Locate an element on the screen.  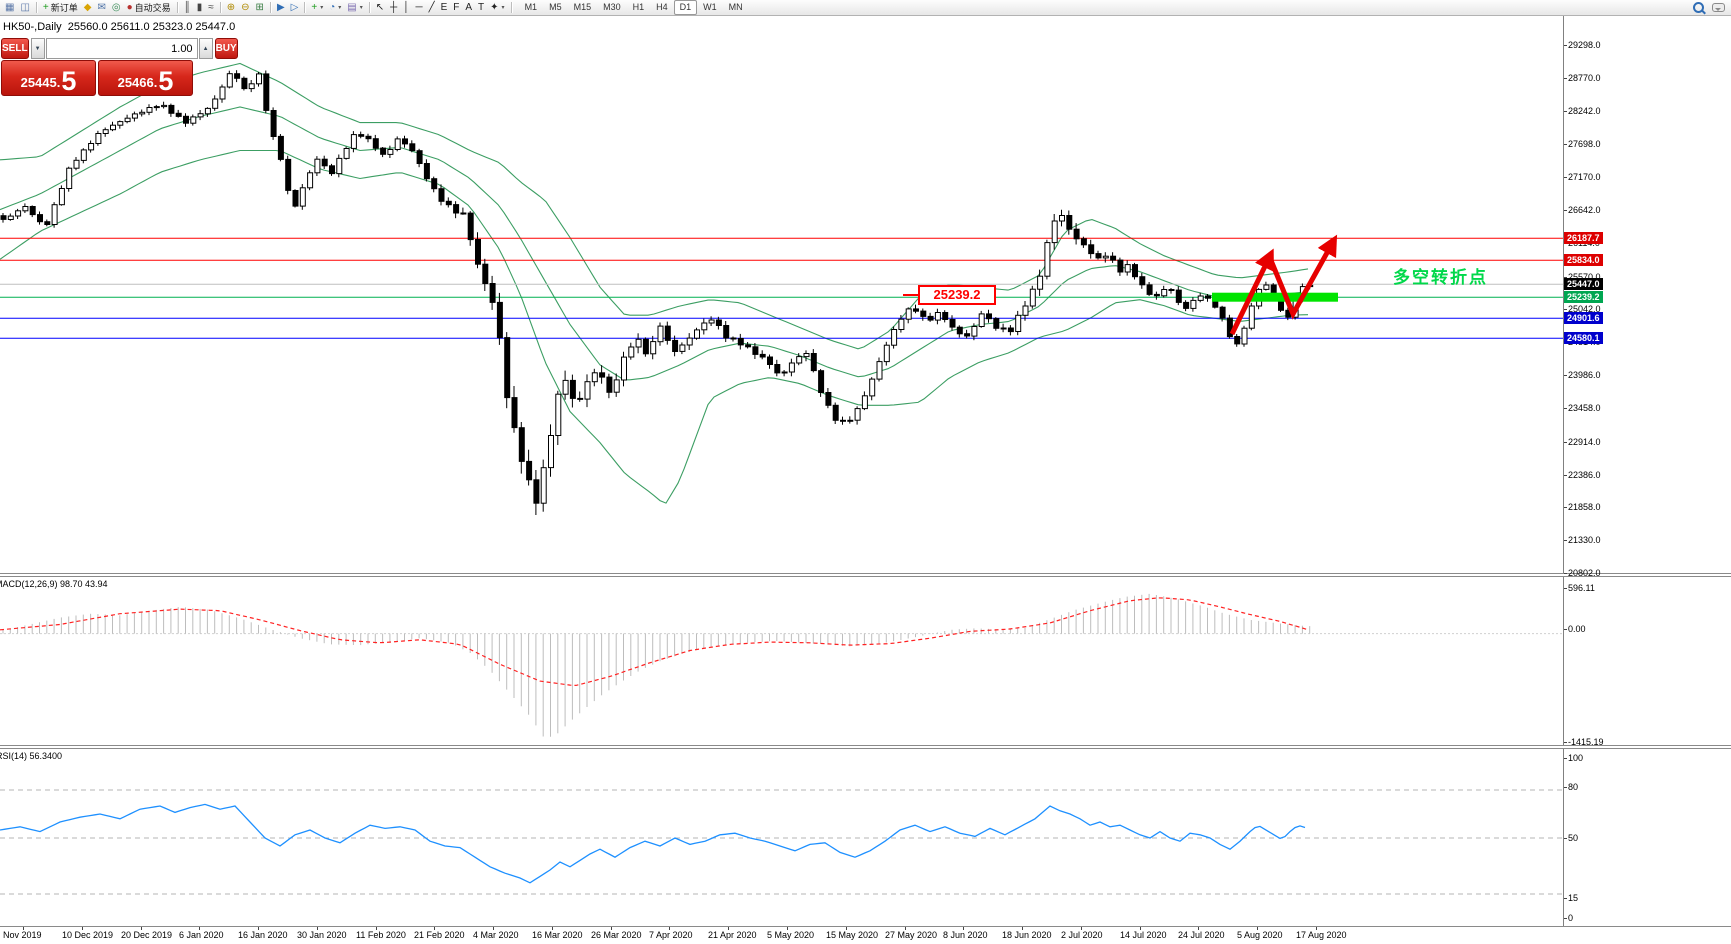
macd-signal-line is located at coordinates (654, 642).